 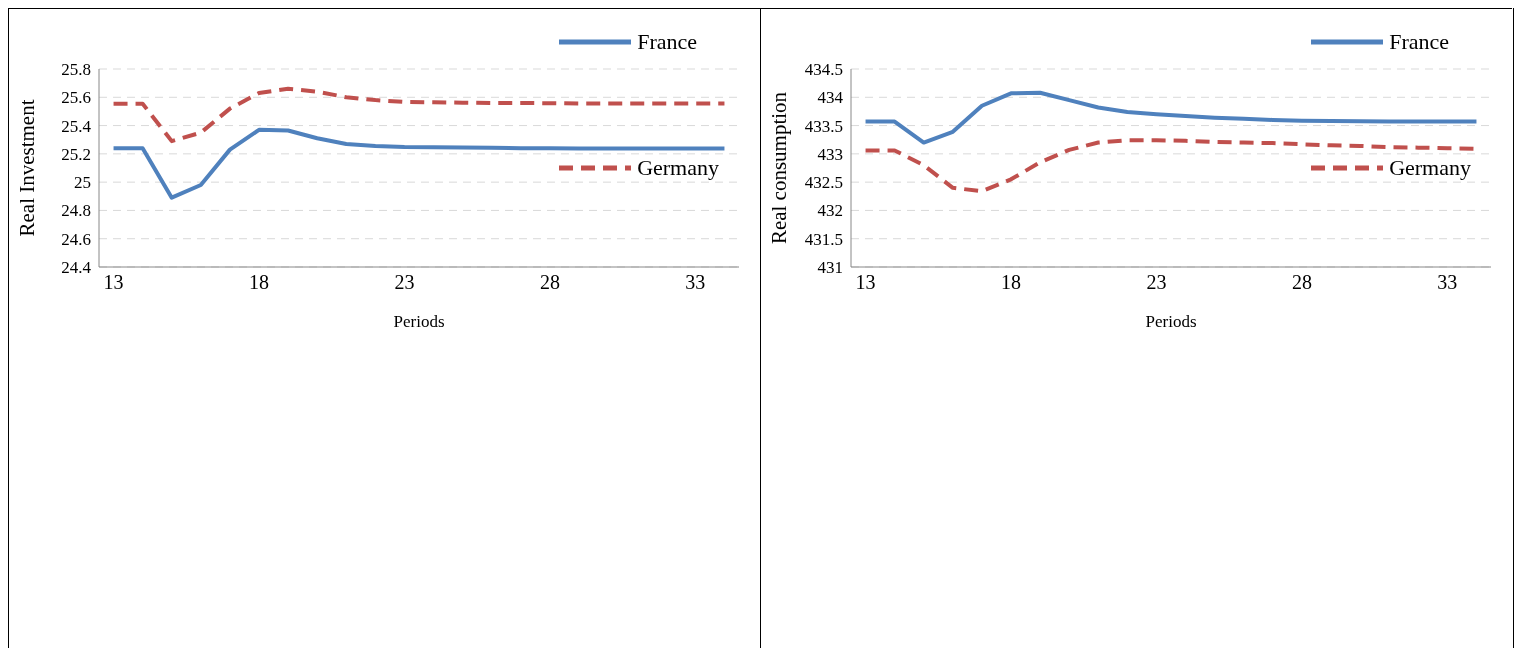 I want to click on y-axis-title: Real consumption, so click(x=779, y=168).